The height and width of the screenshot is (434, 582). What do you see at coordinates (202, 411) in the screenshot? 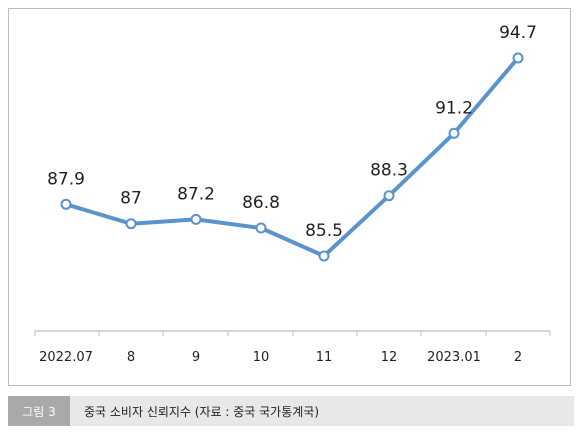
I see `figure-caption-text: 중국 소비자 신뢰지수 (자료 : 중국 국가통계국)` at bounding box center [202, 411].